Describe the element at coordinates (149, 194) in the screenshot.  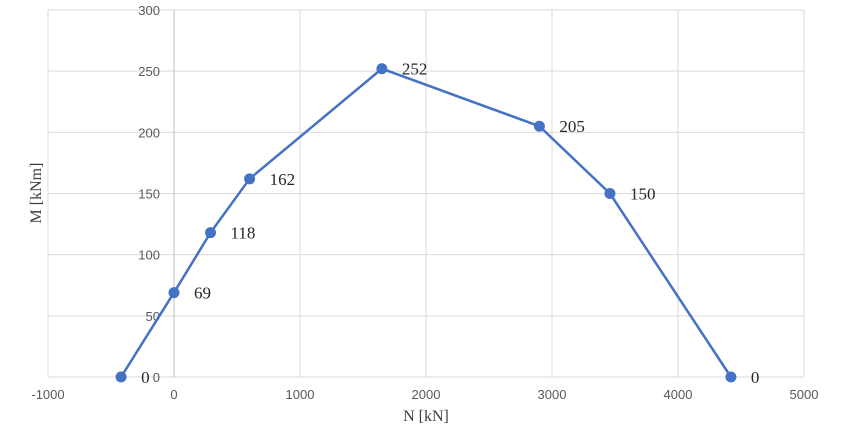
I see `y-tick-label: 150` at that location.